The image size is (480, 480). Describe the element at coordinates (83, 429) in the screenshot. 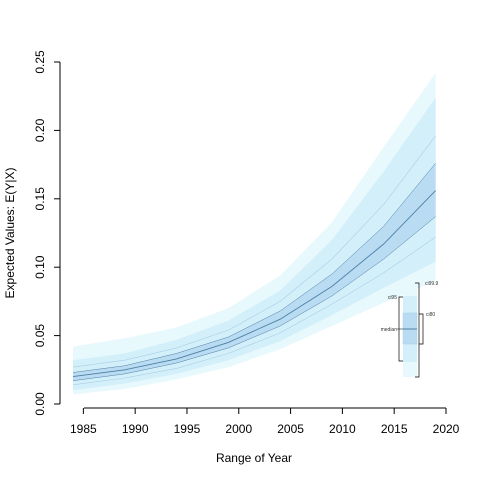

I see `x-tick-label: 1985` at that location.